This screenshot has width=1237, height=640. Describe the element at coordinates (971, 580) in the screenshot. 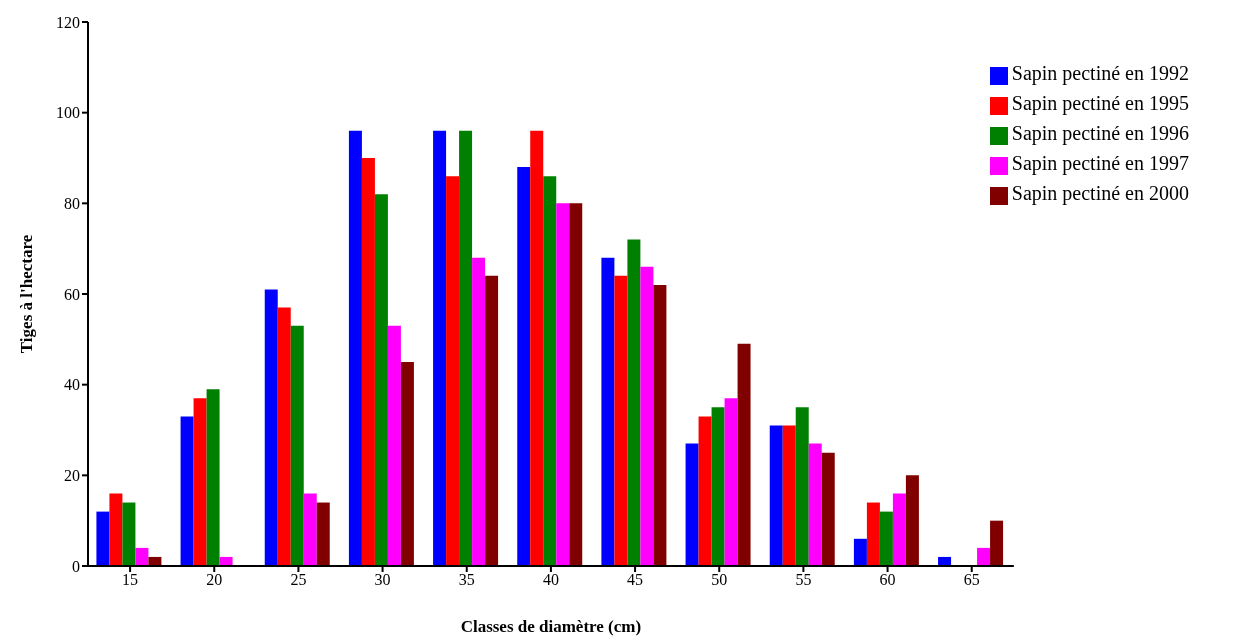

I see `x-tick-label: 65` at that location.